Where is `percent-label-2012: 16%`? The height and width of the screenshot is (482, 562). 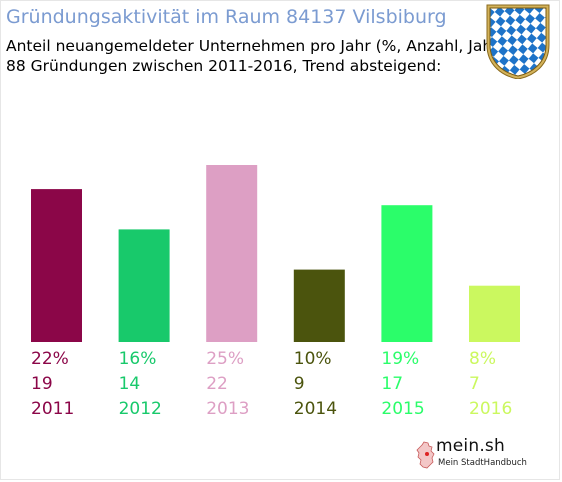
percent-label-2012: 16% is located at coordinates (138, 359).